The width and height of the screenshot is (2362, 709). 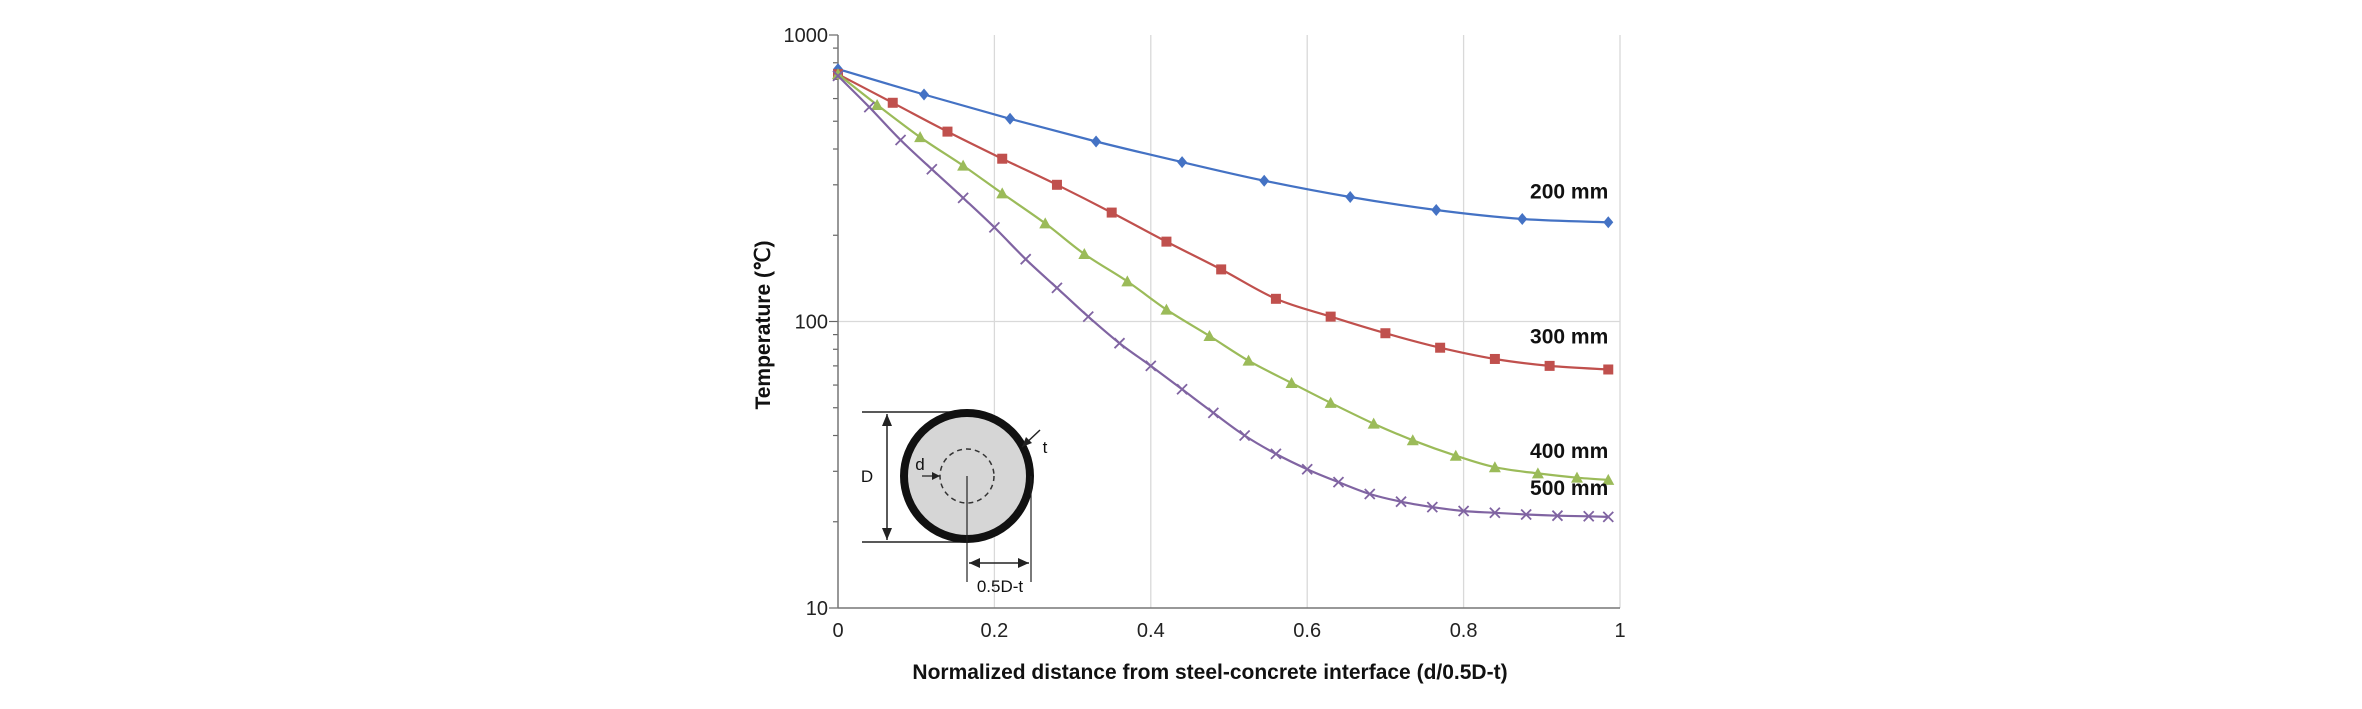 I want to click on cross-section-diagram: D d t 0.5D-t, so click(x=954, y=502).